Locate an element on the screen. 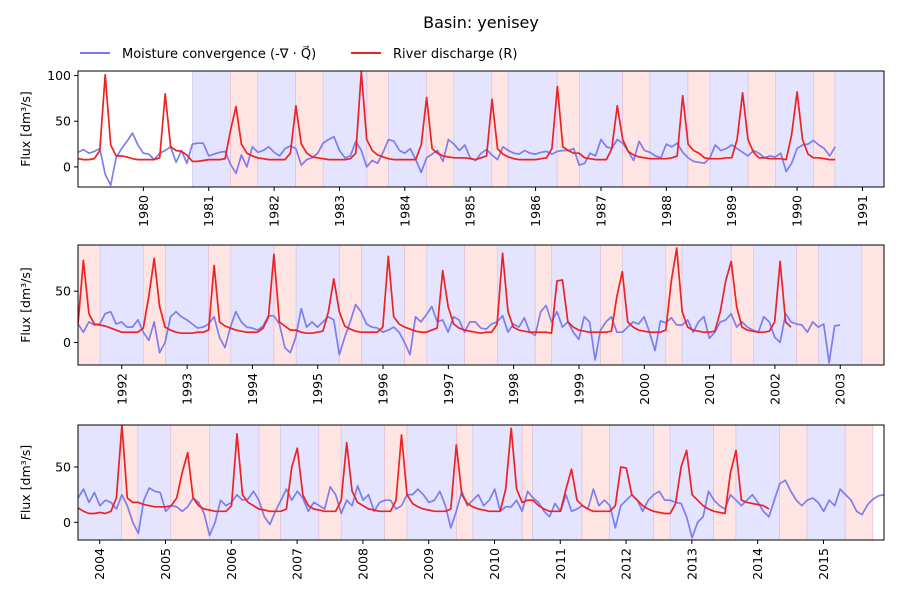 This screenshot has height=600, width=900. x-tick-label: 1992 is located at coordinates (121, 389).